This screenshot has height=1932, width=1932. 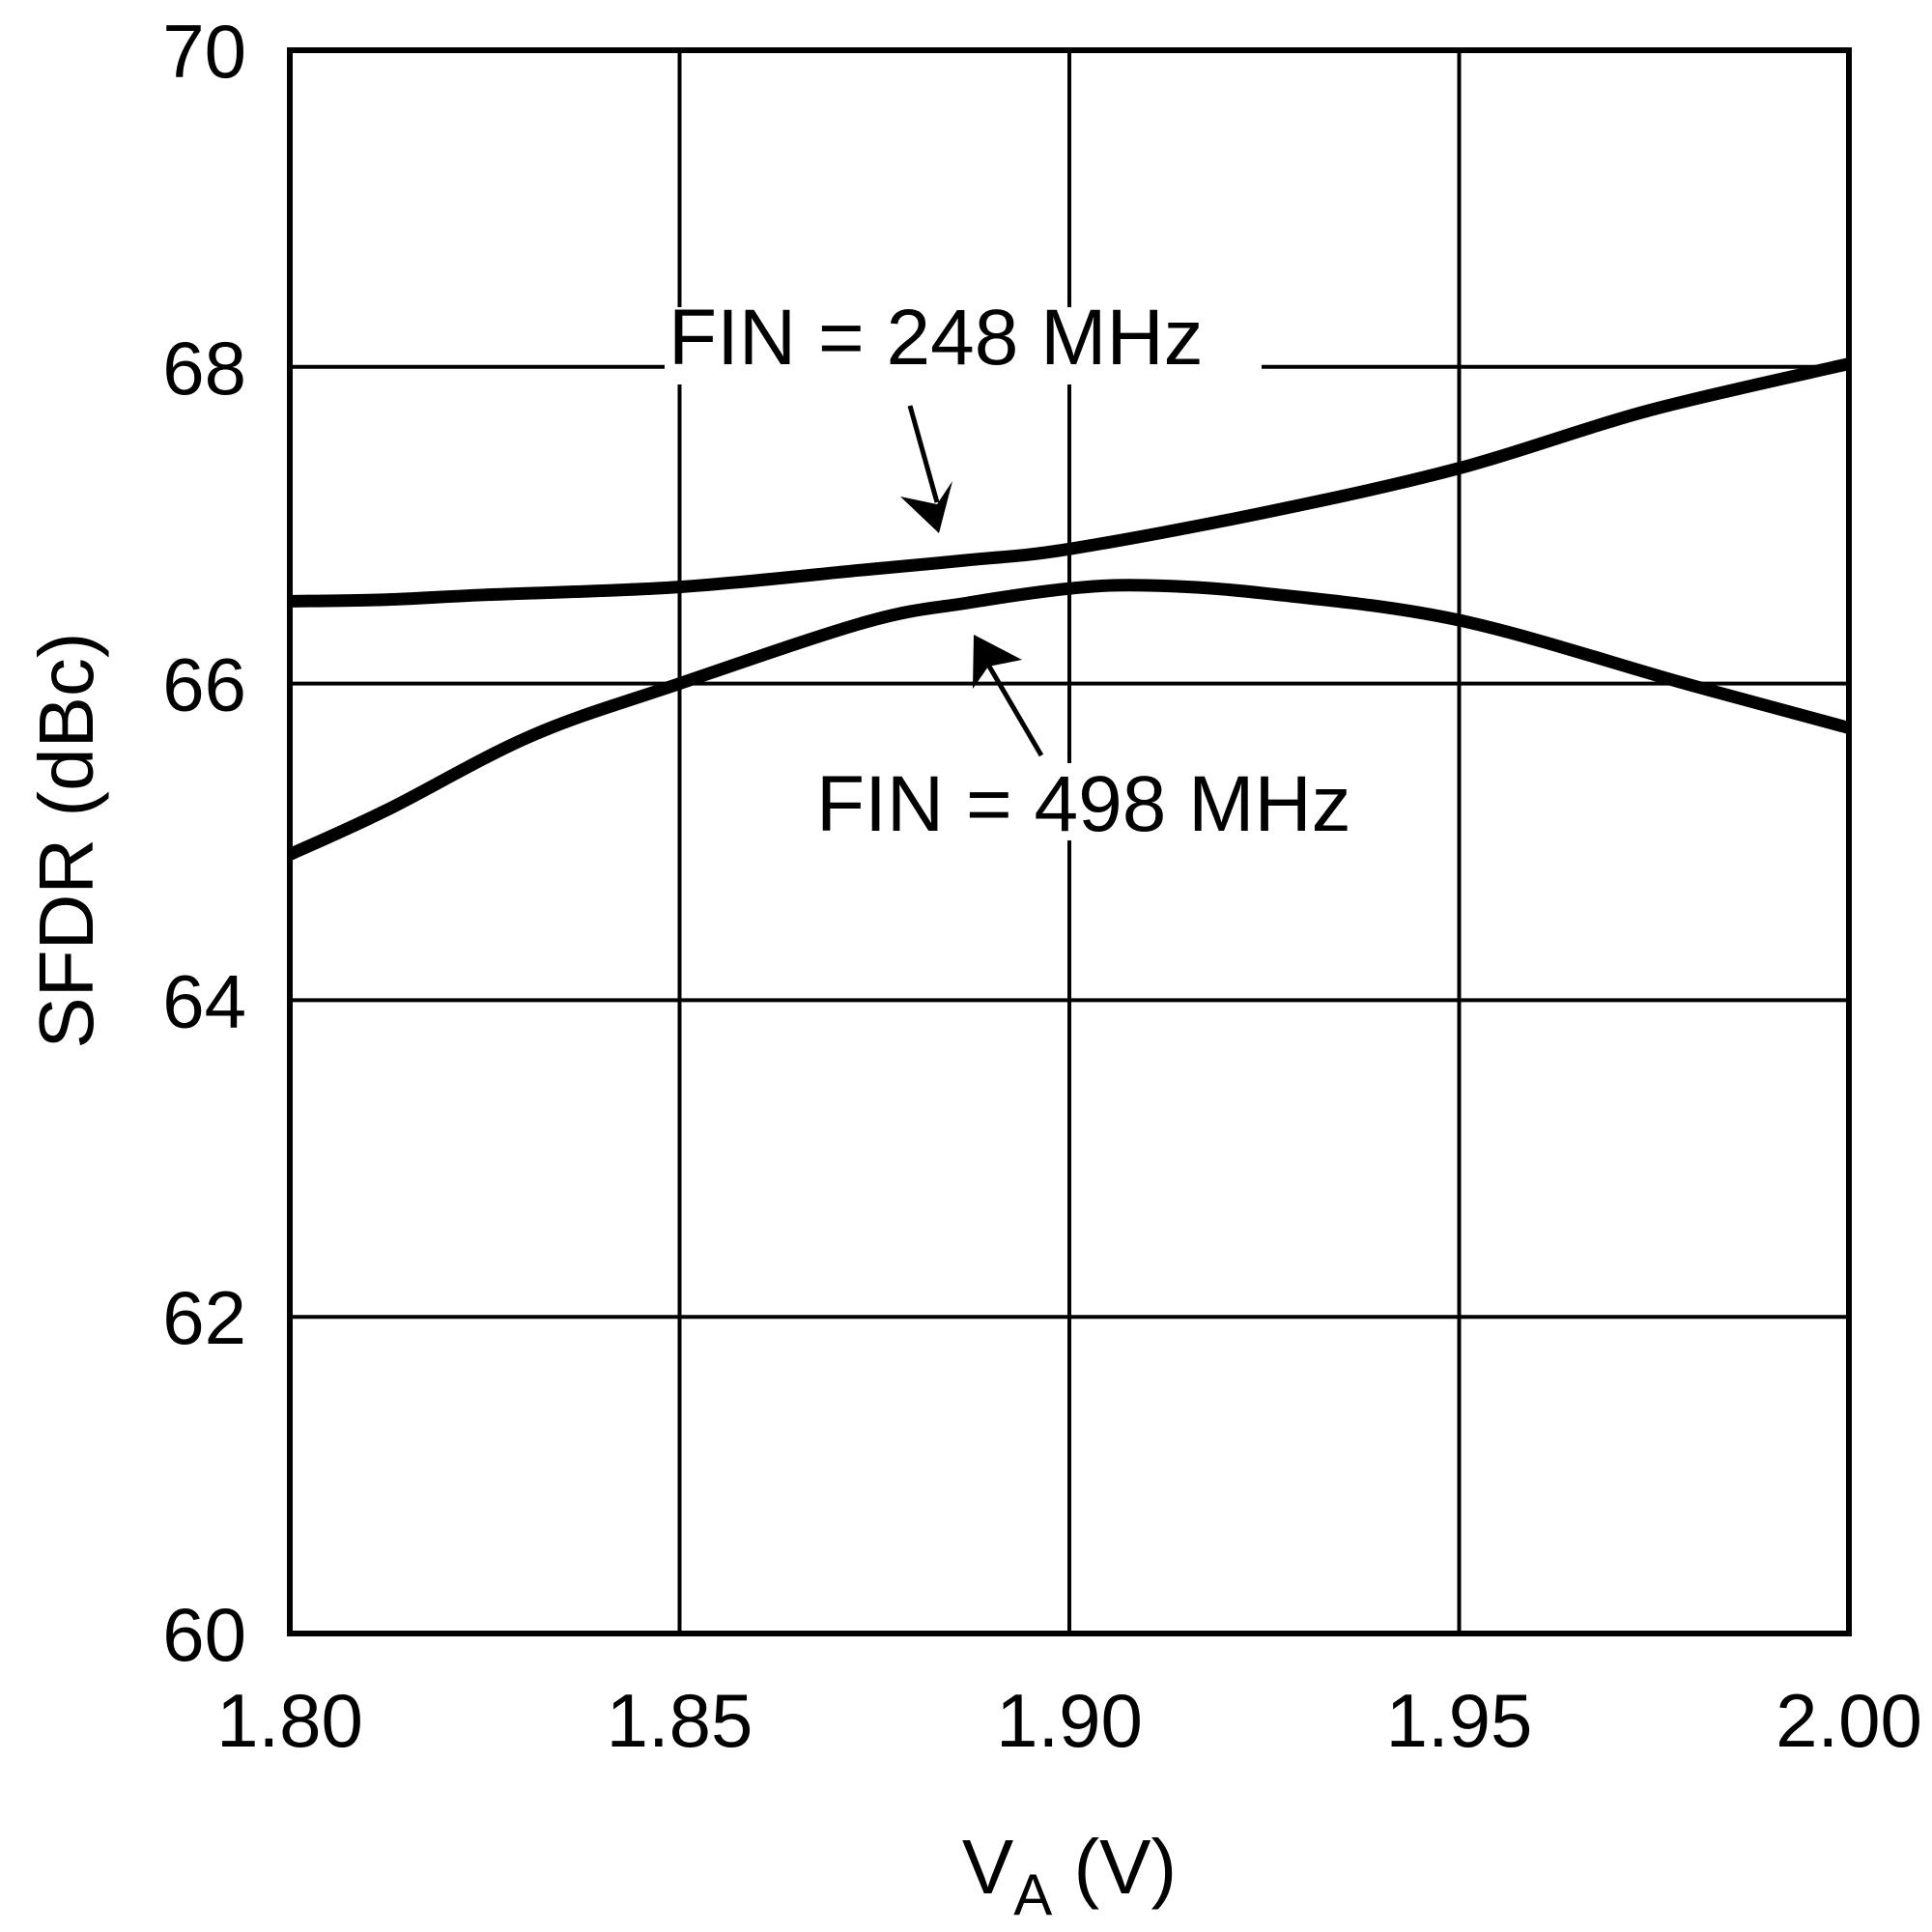 What do you see at coordinates (289, 1720) in the screenshot?
I see `x-tick-label: 1.80` at bounding box center [289, 1720].